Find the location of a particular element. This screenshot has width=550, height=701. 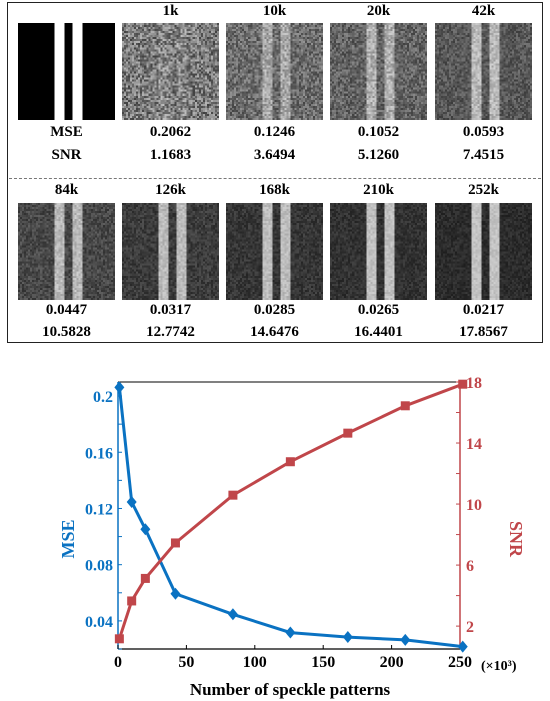

snr-value: 3.6494 is located at coordinates (274, 155).